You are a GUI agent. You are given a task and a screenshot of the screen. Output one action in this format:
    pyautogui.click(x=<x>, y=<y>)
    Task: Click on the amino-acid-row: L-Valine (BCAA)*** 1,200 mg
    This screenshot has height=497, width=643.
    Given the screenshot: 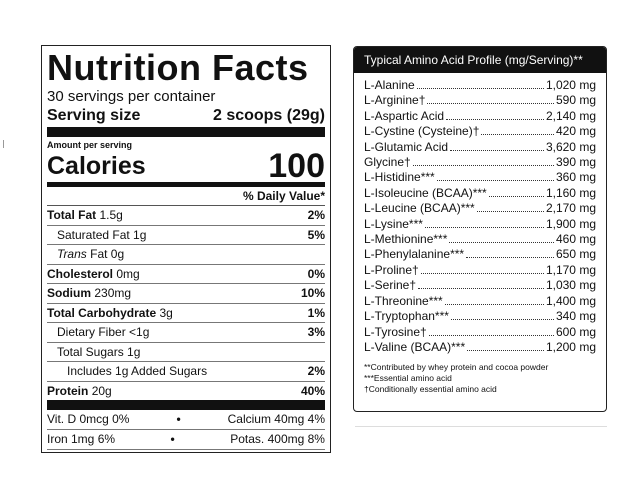 What is the action you would take?
    pyautogui.click(x=480, y=347)
    